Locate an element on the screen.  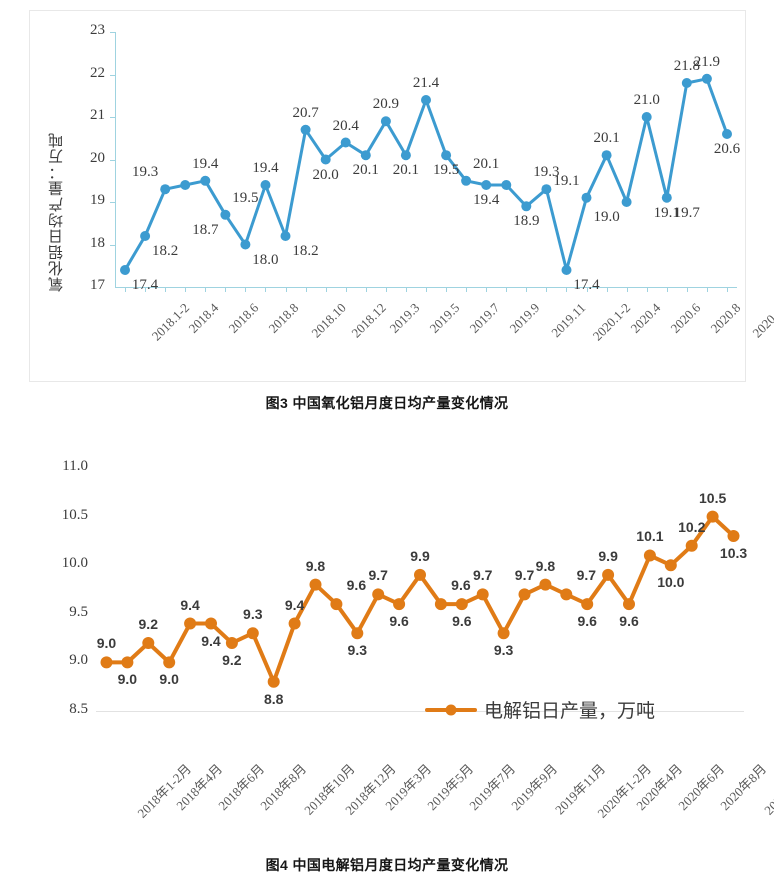
y-tick-label: 17 is located at coordinates (97, 285).